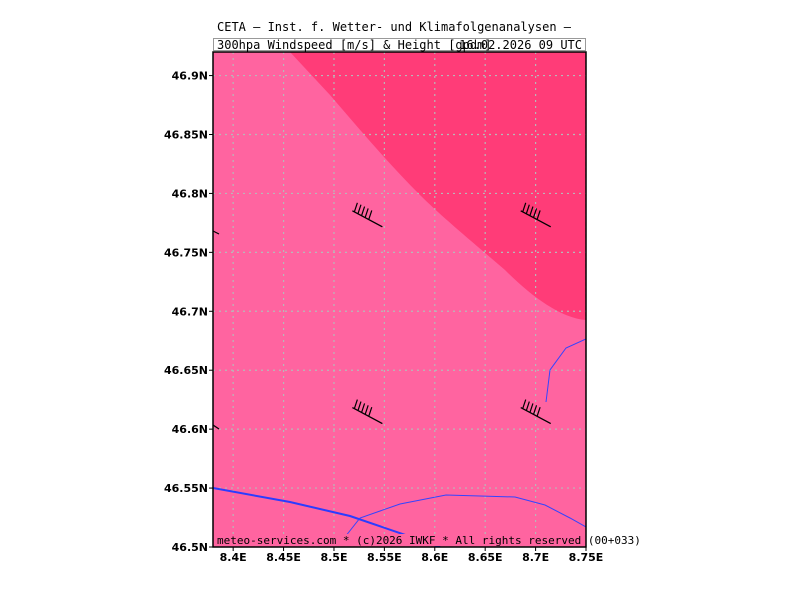 This screenshot has width=800, height=600. I want to click on lon-tick-label: 8.55E, so click(384, 557).